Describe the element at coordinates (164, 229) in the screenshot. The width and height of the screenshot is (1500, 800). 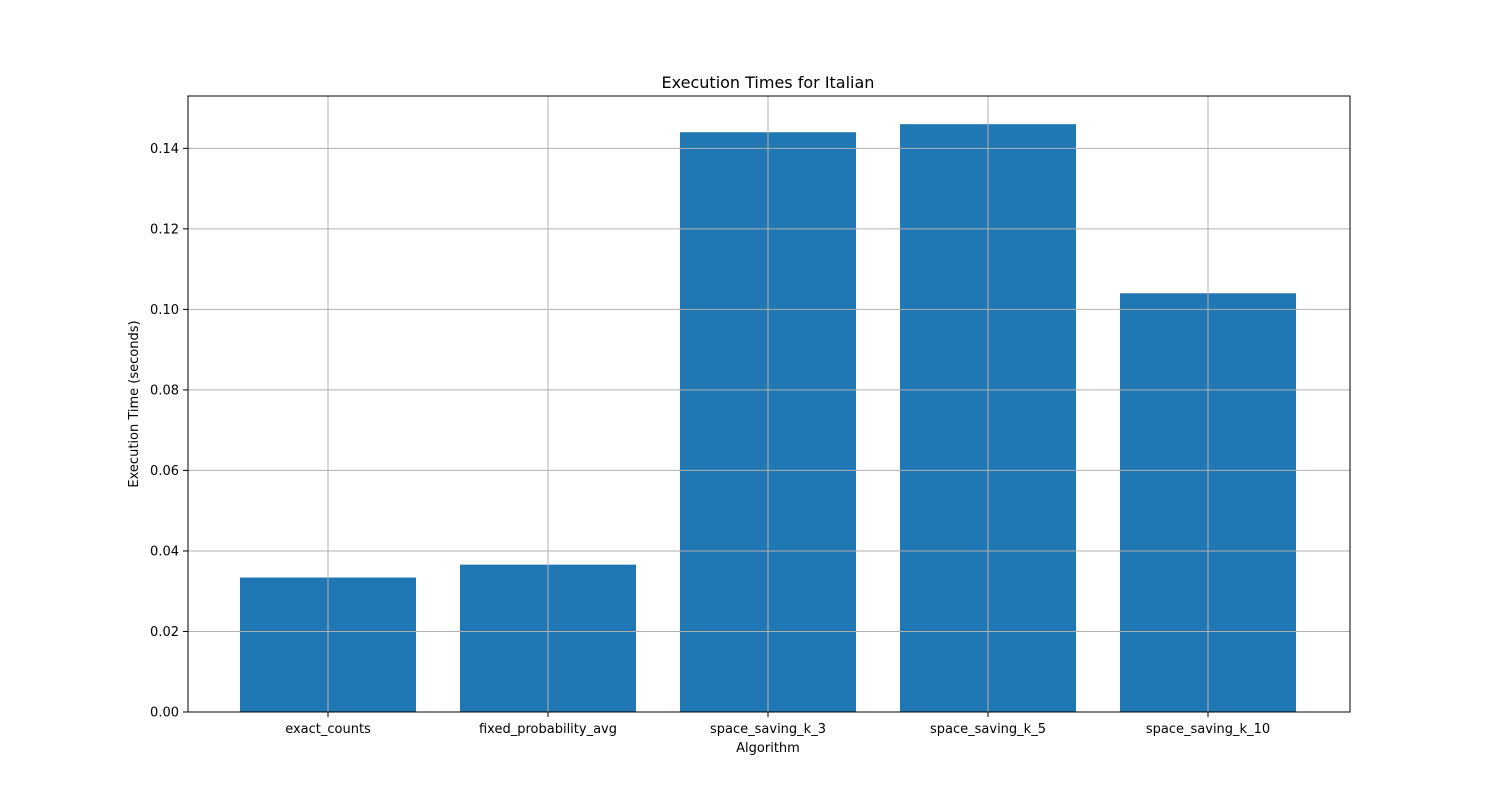
I see `y-tick-label: 0.12` at that location.